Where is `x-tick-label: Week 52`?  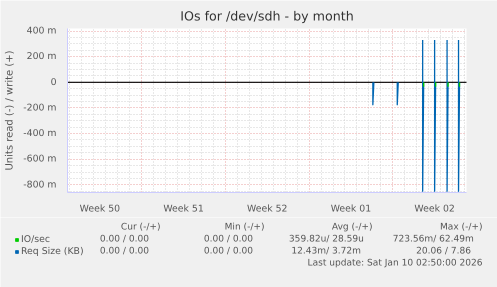 x-tick-label: Week 52 is located at coordinates (267, 209).